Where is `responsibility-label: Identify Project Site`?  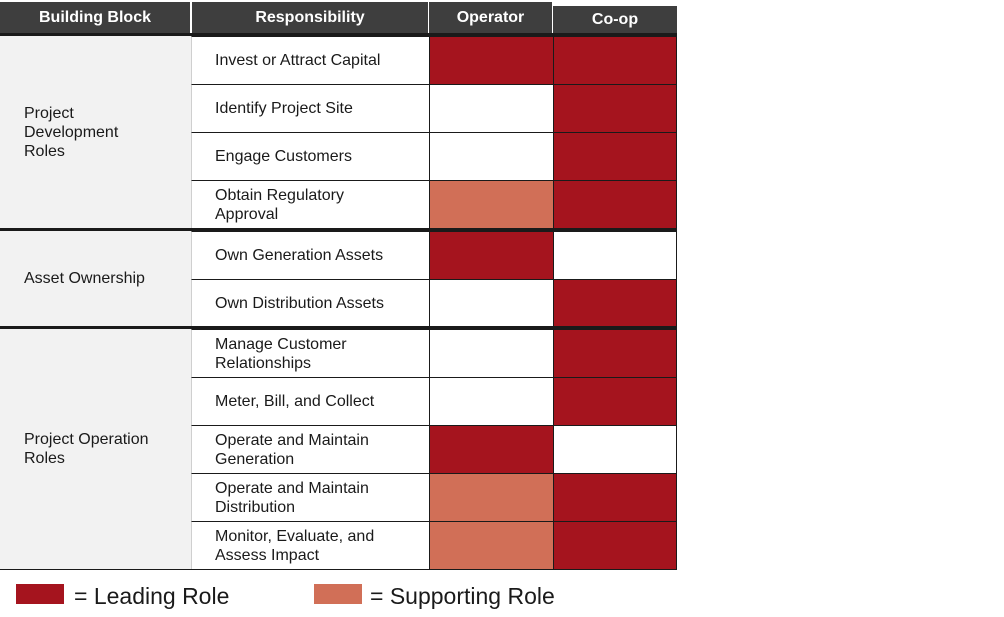 responsibility-label: Identify Project Site is located at coordinates (284, 108).